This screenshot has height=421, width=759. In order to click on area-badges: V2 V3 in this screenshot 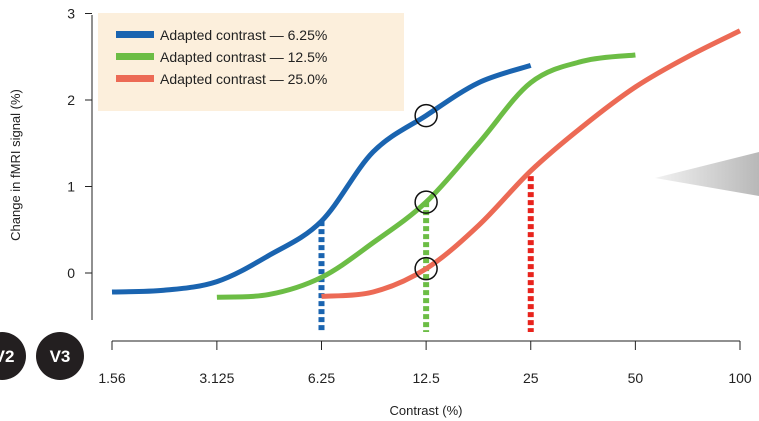, I will do `click(42, 356)`.